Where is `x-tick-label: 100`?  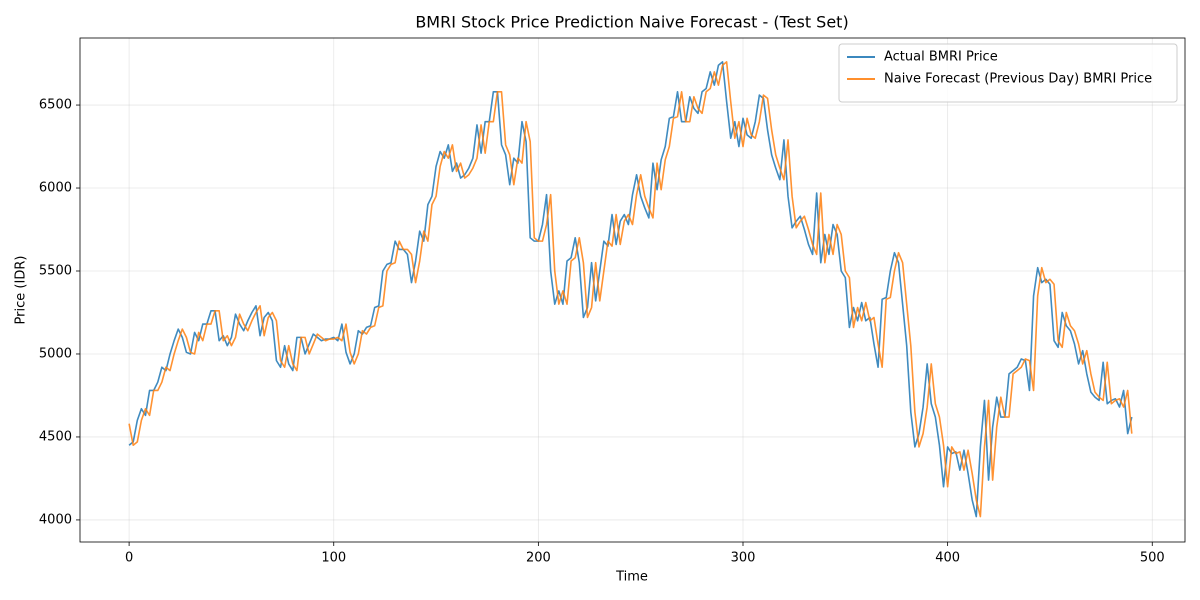
x-tick-label: 100 is located at coordinates (333, 558).